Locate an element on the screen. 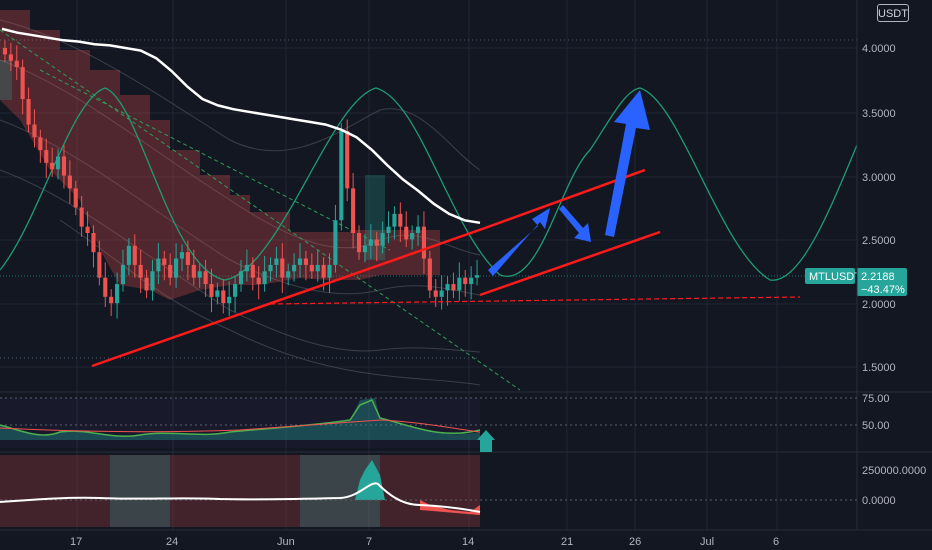 The width and height of the screenshot is (932, 550). price-tick-1: 3.5000 is located at coordinates (879, 114).